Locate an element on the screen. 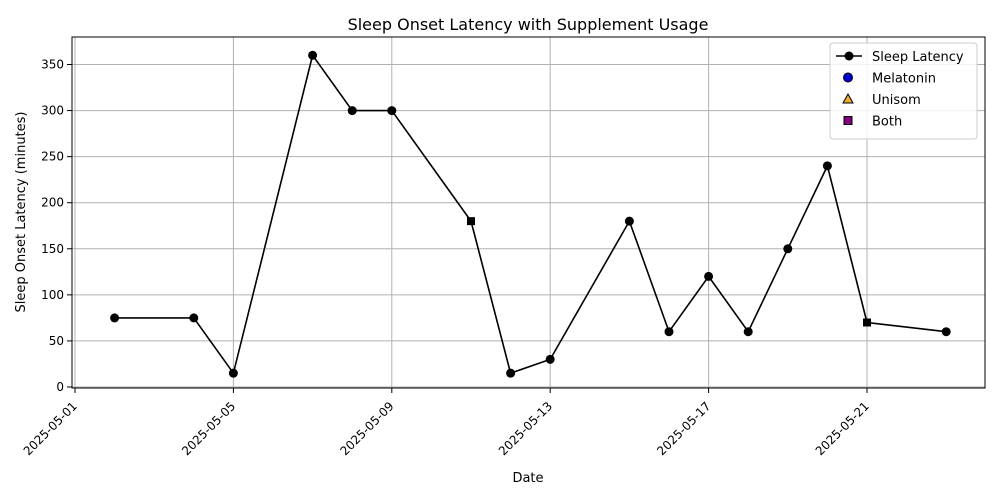 The height and width of the screenshot is (500, 1000). legend-label: Sleep Latency is located at coordinates (918, 57).